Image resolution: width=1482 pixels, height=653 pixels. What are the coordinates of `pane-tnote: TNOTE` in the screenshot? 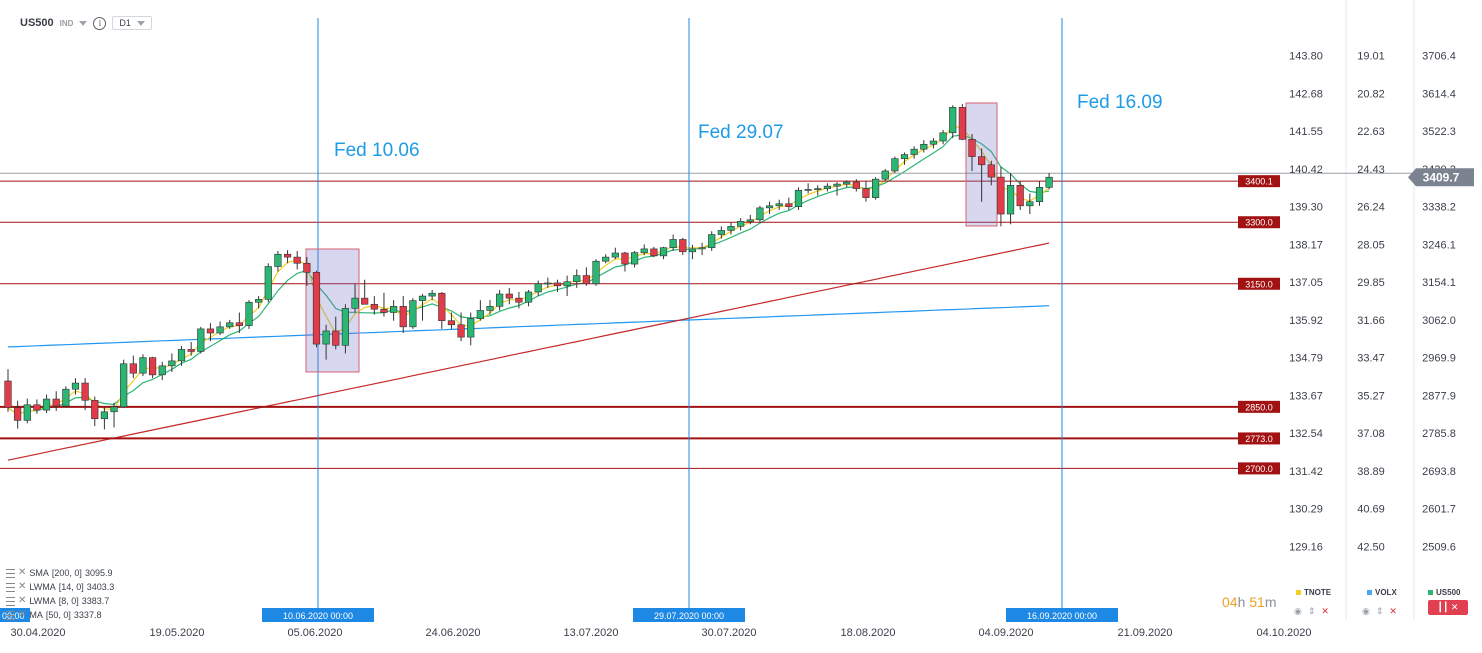 It's located at (1313, 592).